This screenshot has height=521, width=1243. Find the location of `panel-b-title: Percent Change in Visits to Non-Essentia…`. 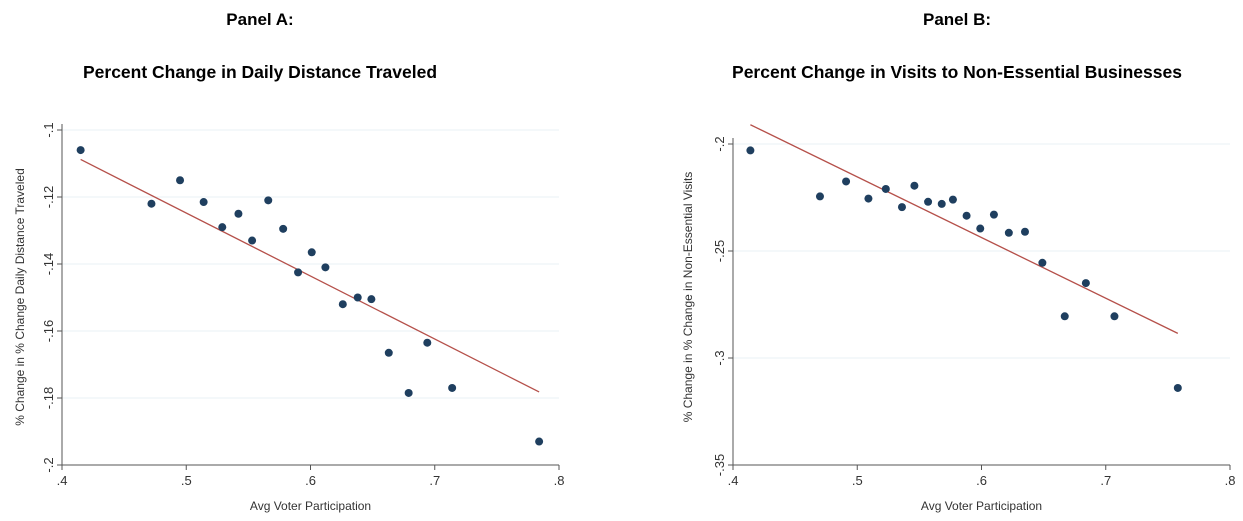

panel-b-title: Percent Change in Visits to Non-Essentia… is located at coordinates (957, 72).